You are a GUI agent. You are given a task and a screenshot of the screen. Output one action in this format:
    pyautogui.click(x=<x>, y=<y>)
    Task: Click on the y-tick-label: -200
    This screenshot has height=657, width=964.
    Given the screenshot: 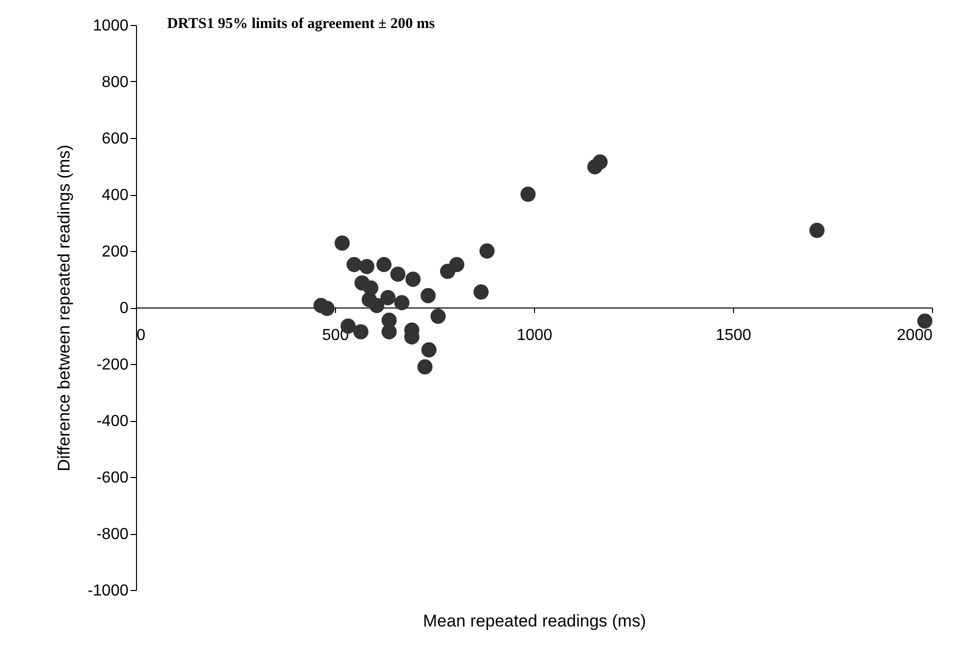 What is the action you would take?
    pyautogui.click(x=112, y=365)
    